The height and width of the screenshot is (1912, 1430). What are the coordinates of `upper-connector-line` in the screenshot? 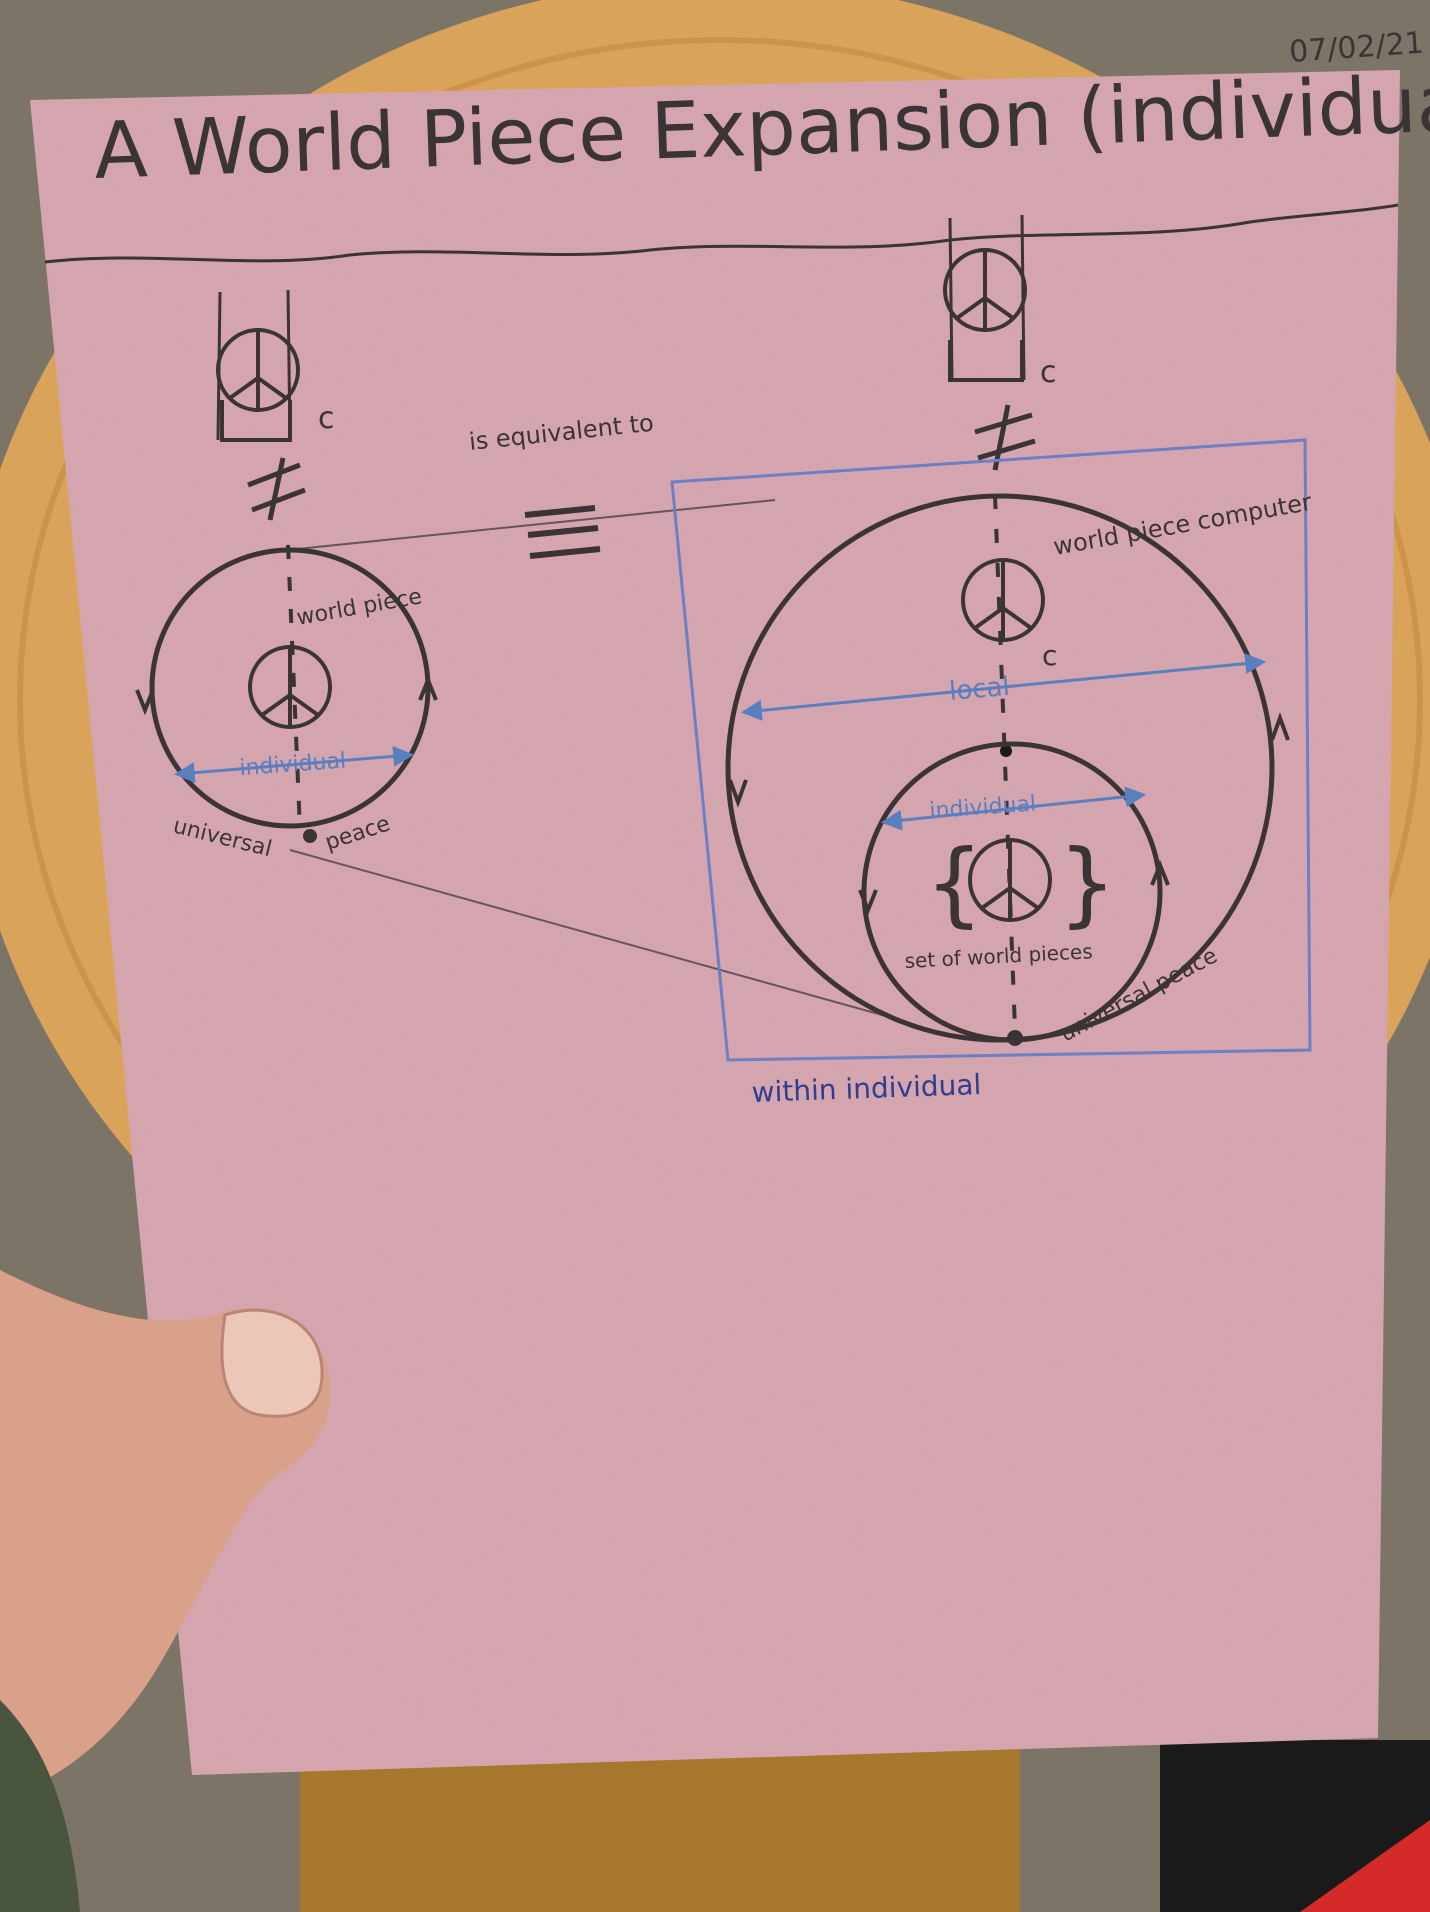 It's located at (521, 526).